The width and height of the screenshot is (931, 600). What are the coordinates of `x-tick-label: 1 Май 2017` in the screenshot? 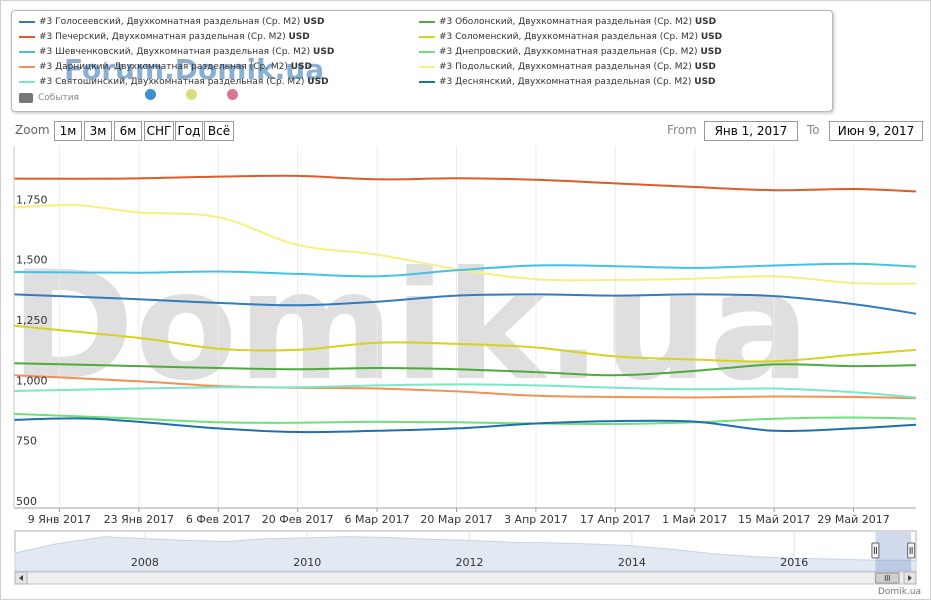 It's located at (694, 519).